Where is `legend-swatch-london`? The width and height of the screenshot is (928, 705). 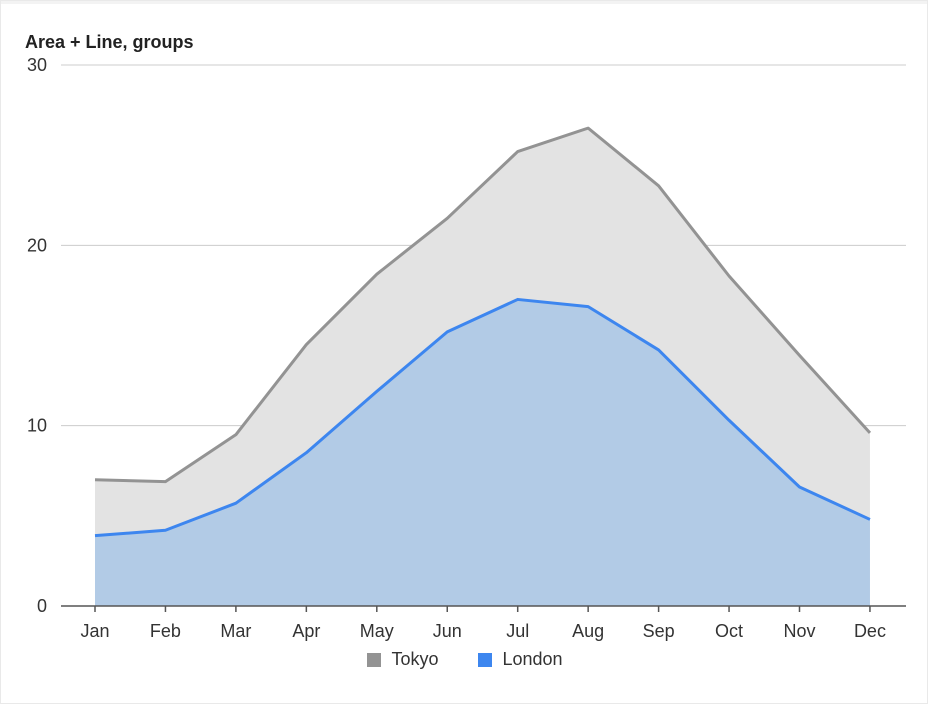
legend-swatch-london is located at coordinates (485, 659).